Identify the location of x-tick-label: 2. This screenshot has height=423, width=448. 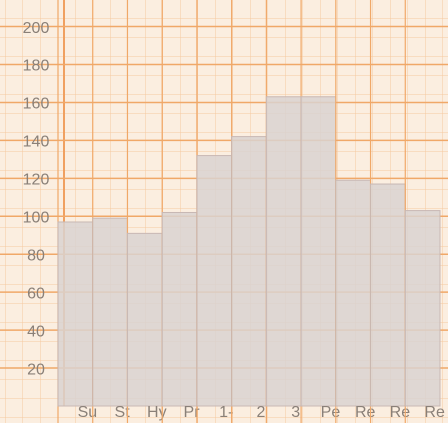
(261, 412).